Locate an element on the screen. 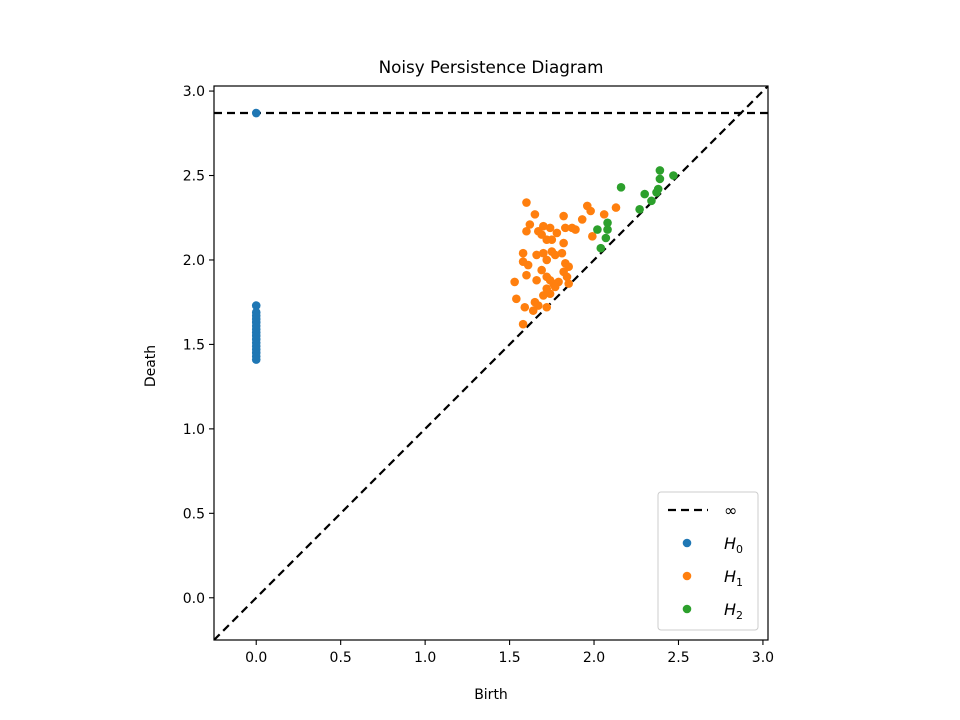  legend-box is located at coordinates (708, 561).